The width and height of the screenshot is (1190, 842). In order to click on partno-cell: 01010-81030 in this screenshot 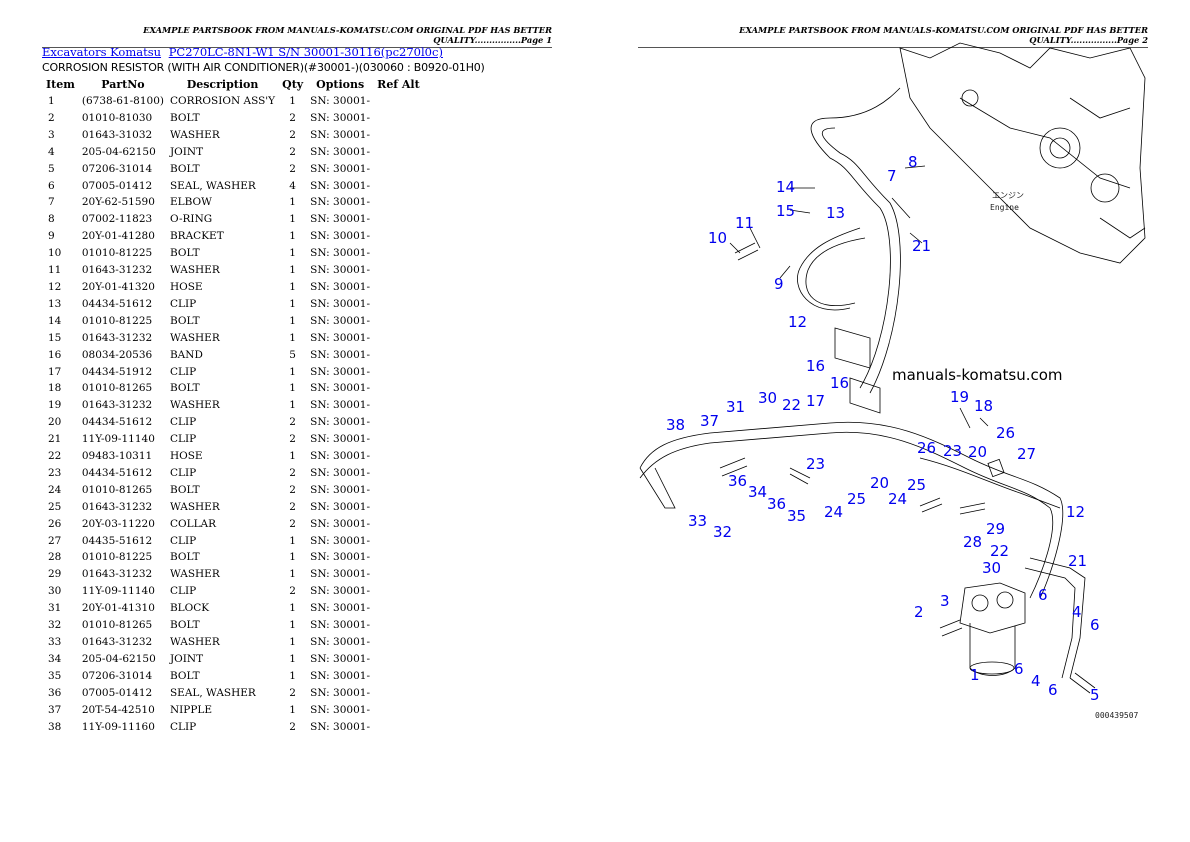, I will do `click(117, 117)`.